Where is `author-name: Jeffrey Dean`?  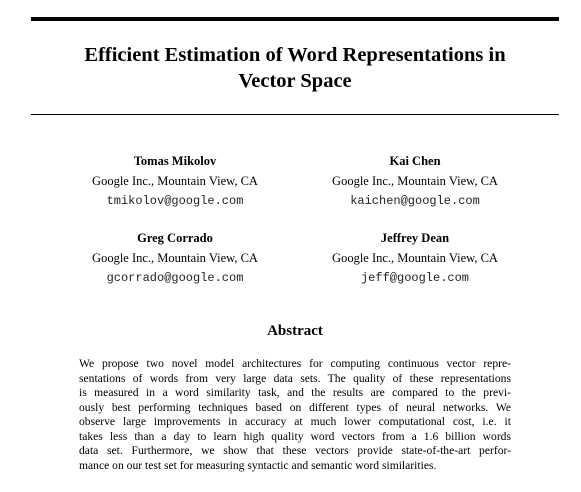
author-name: Jeffrey Dean is located at coordinates (415, 238).